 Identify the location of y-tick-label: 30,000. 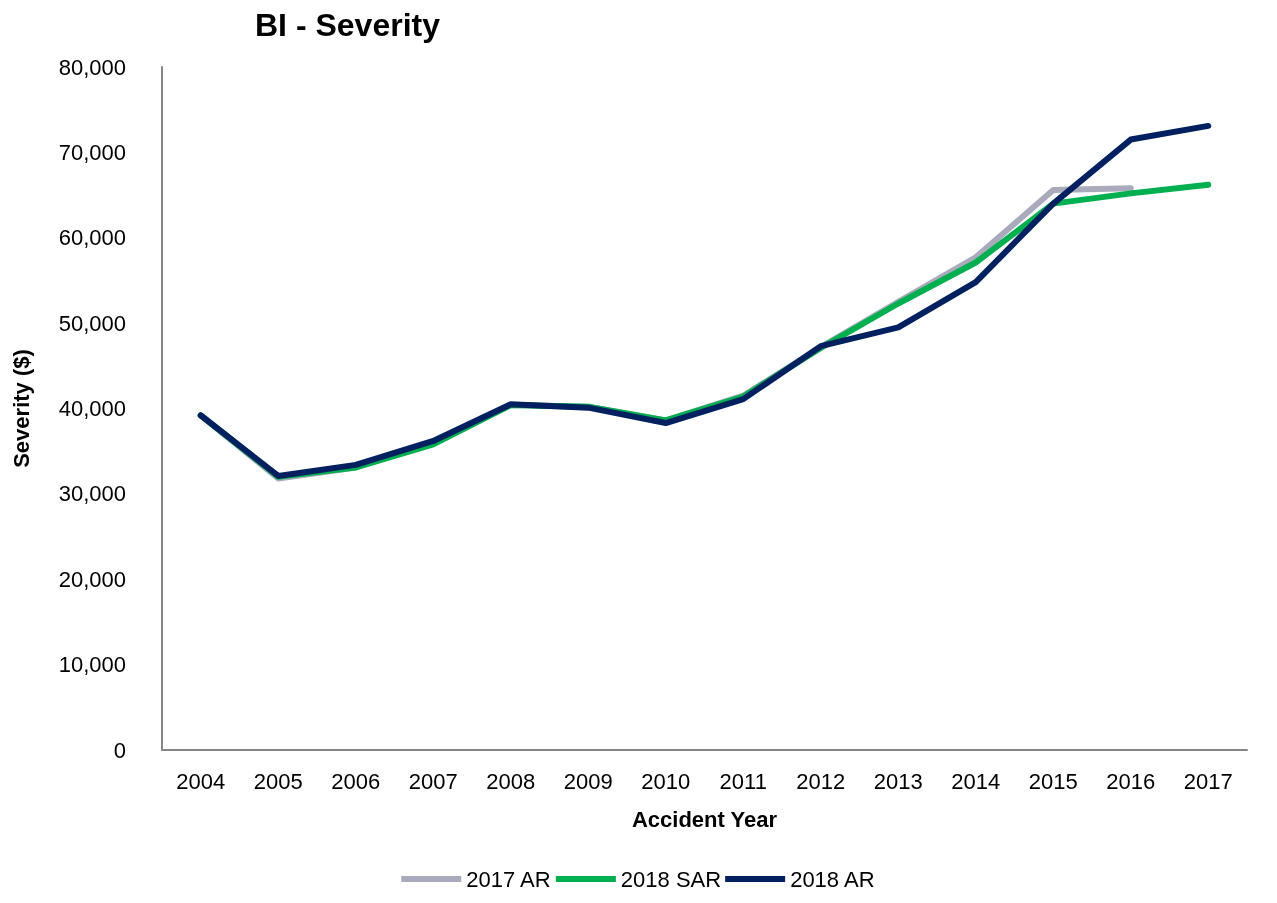
(92, 494).